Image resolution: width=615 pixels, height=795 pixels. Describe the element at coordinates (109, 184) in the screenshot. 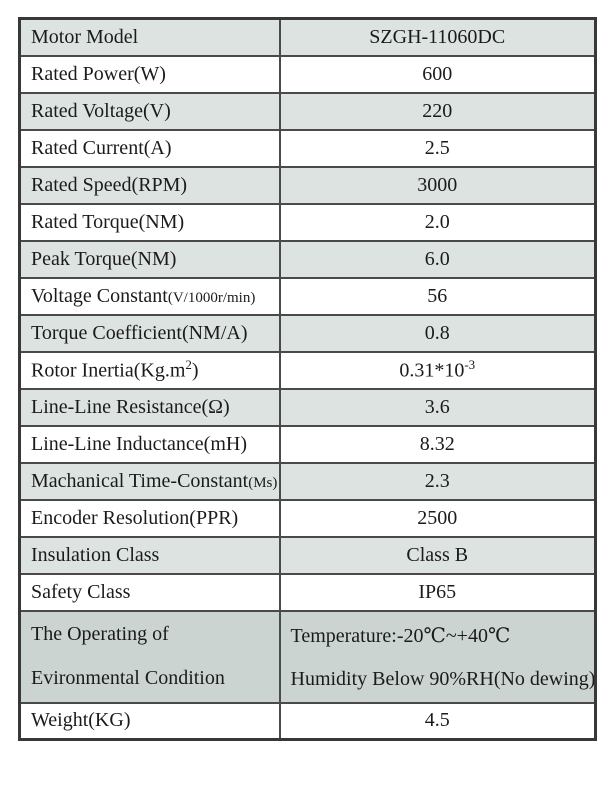

I see `cell-line: Rated Speed(RPM)` at that location.